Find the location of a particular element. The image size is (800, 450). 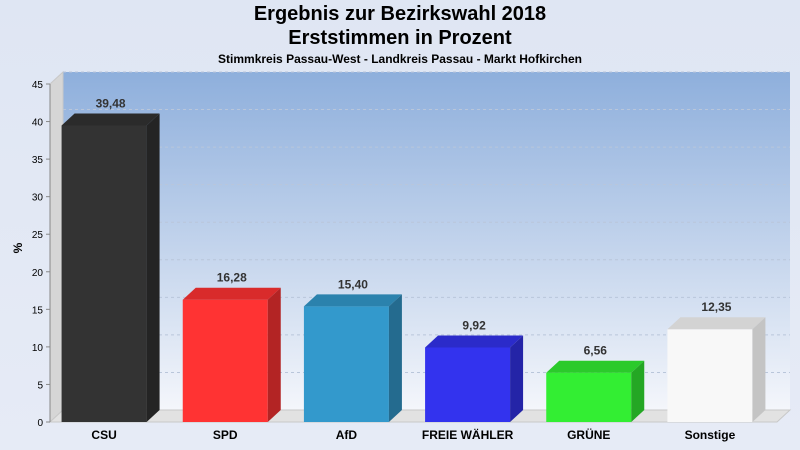

bar-afd is located at coordinates (352, 358).